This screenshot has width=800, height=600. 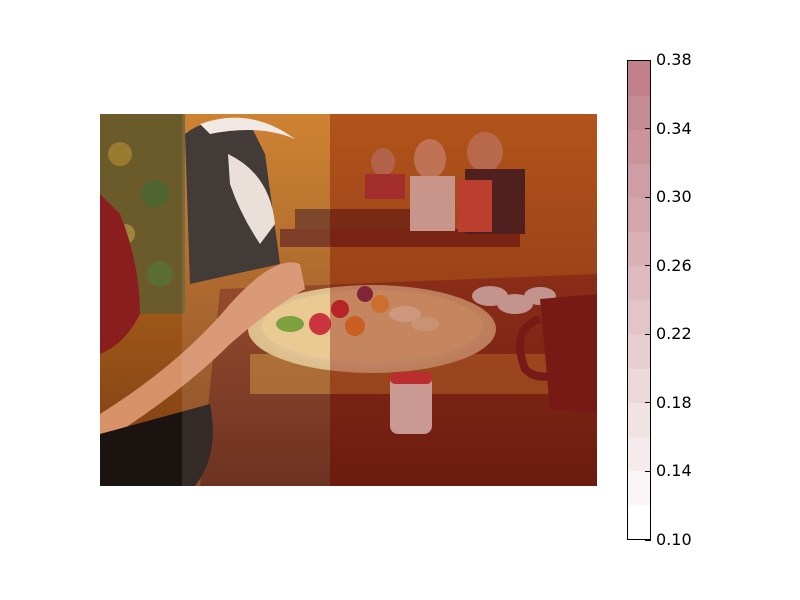 I want to click on colorbar, so click(x=639, y=300).